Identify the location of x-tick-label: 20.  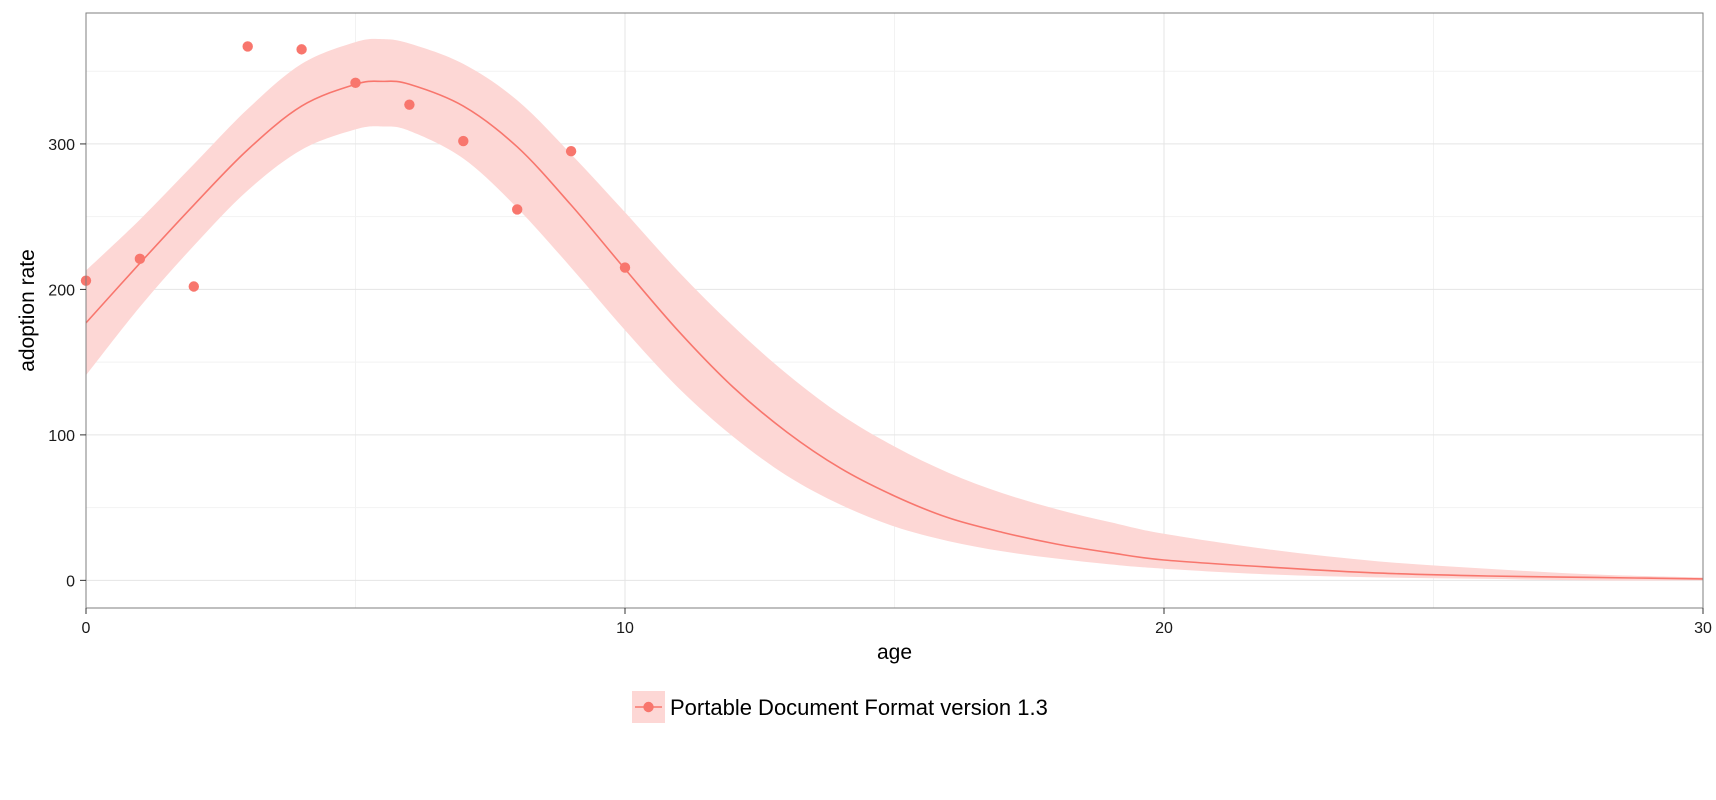
(1164, 628).